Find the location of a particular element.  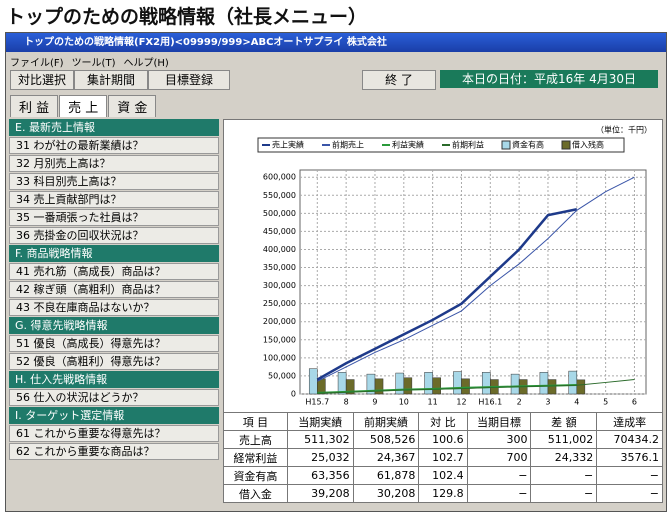

menu-item: ツール(T) is located at coordinates (93, 63).